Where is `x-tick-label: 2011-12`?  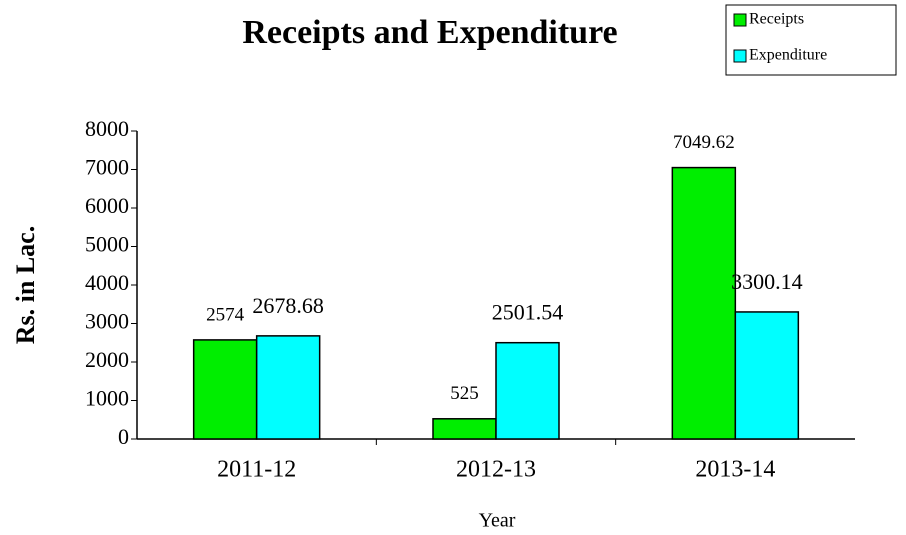
x-tick-label: 2011-12 is located at coordinates (256, 470).